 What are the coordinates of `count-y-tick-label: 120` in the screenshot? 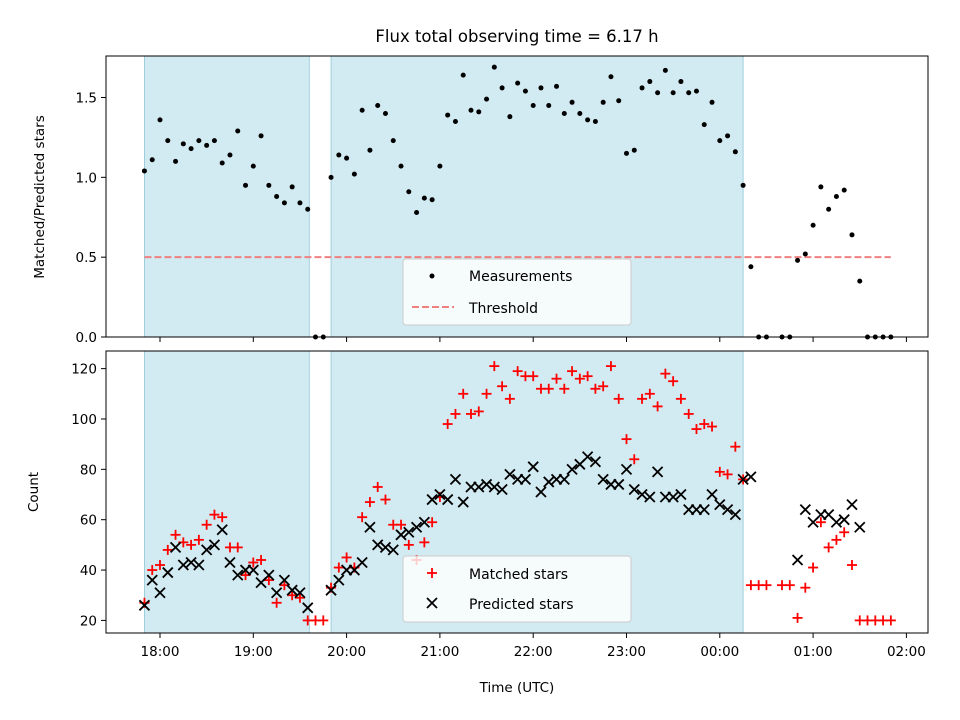 It's located at (84, 370).